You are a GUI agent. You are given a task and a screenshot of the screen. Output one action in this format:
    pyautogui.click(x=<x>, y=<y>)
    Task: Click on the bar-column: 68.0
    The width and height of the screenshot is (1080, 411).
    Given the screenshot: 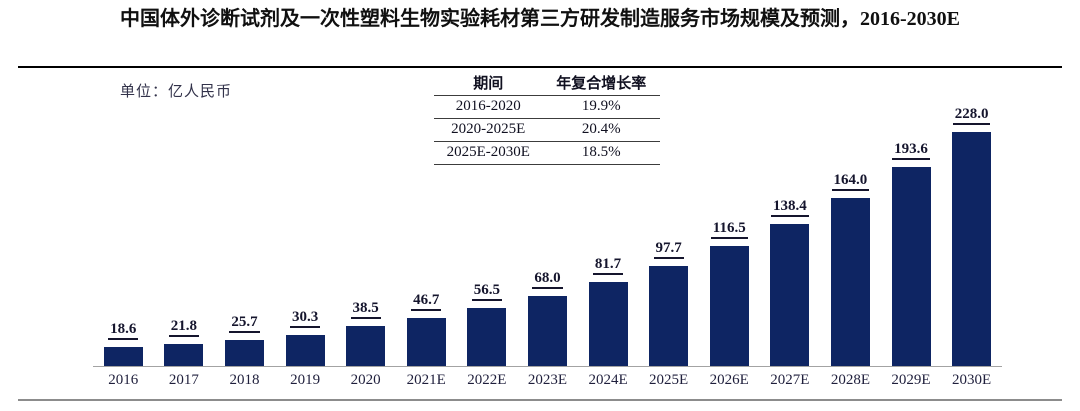 What is the action you would take?
    pyautogui.click(x=547, y=318)
    